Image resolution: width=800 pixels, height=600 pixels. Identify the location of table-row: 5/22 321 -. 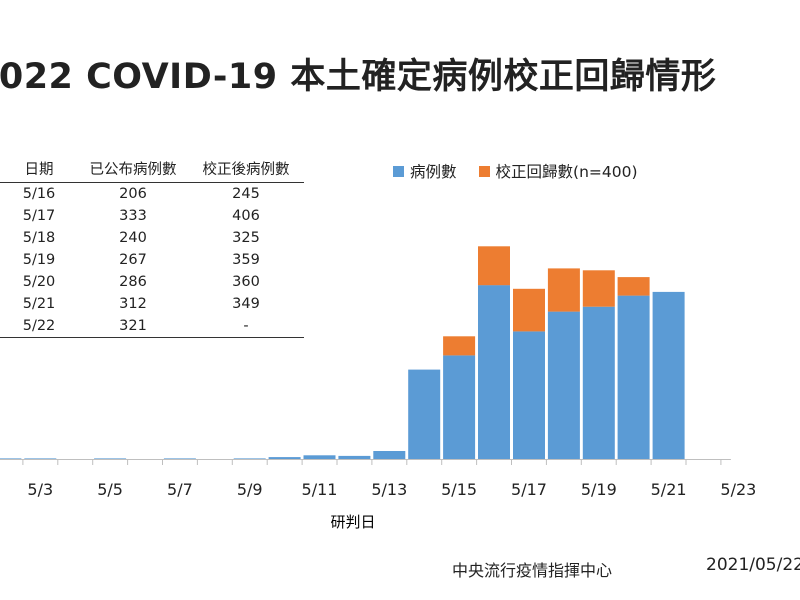
(152, 326).